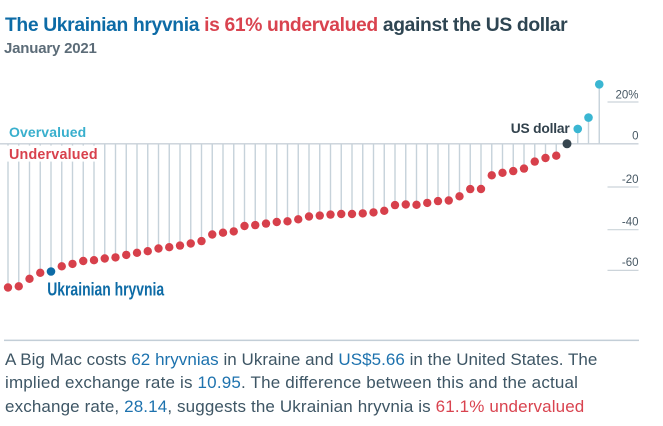 The height and width of the screenshot is (426, 663). I want to click on svg-text: 20%, so click(626, 95).